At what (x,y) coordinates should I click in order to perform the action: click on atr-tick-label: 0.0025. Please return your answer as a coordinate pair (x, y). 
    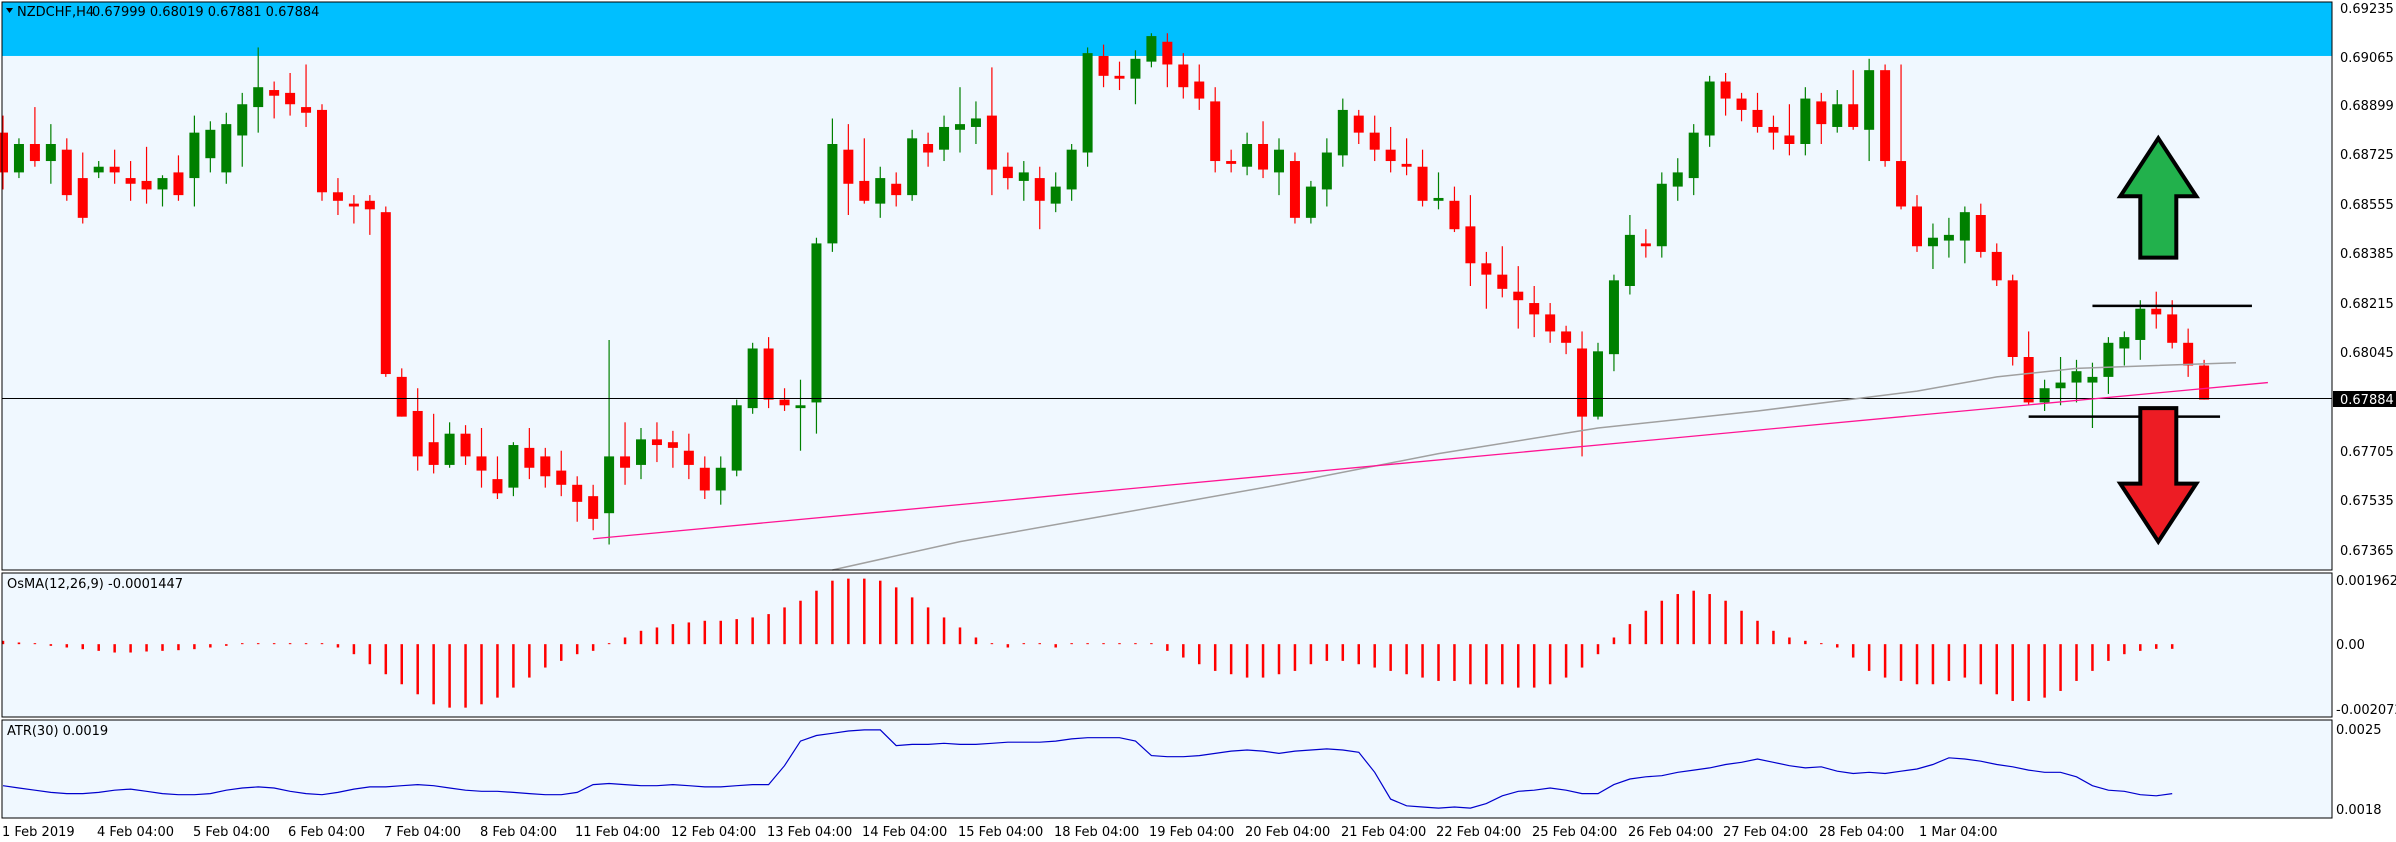
    Looking at the image, I should click on (2359, 730).